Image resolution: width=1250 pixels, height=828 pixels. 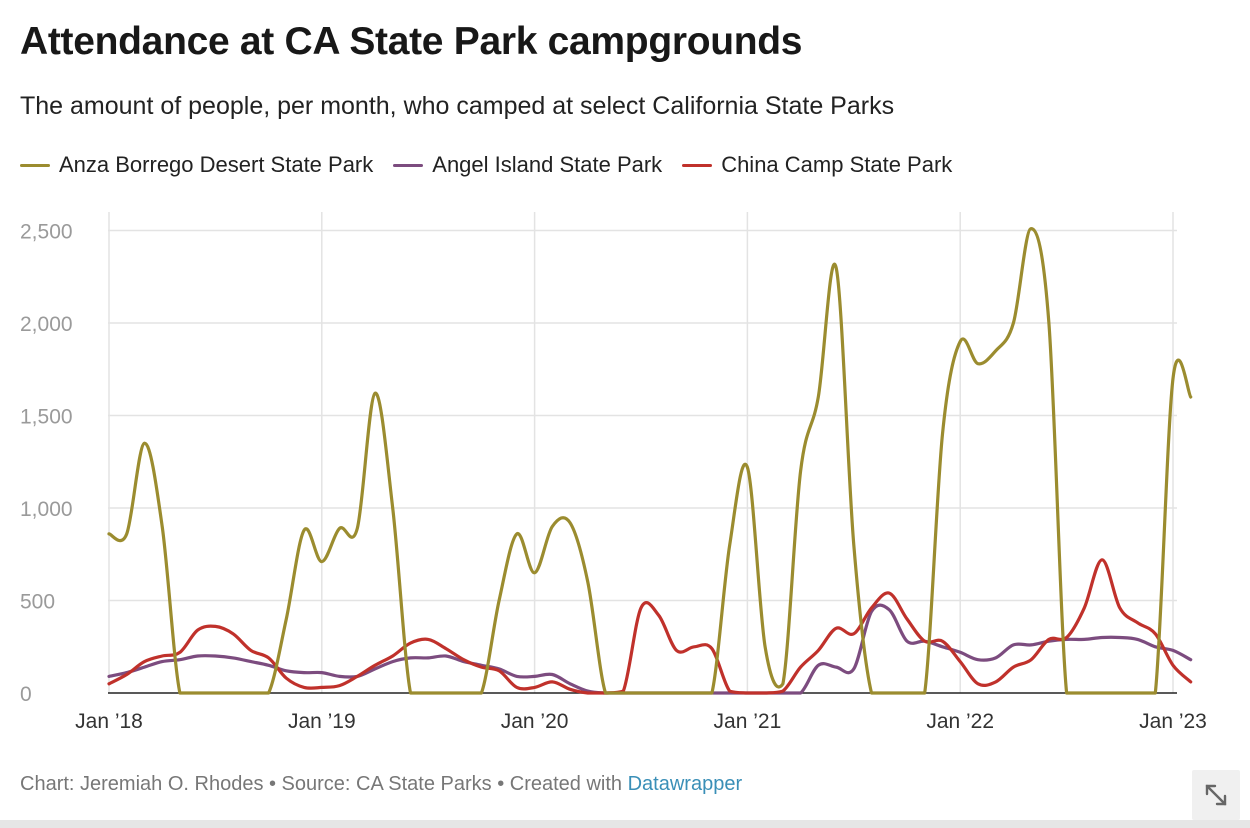 What do you see at coordinates (685, 784) in the screenshot?
I see `datawrapper-link: Datawrapper` at bounding box center [685, 784].